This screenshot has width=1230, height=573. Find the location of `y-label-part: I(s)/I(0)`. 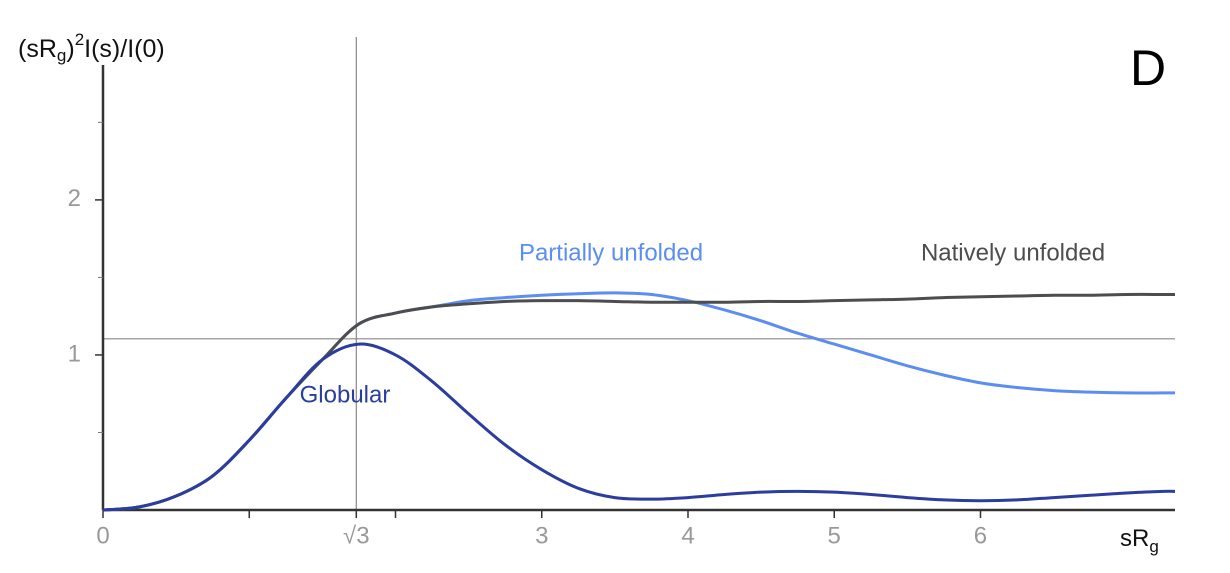

y-label-part: I(s)/I(0) is located at coordinates (124, 49).